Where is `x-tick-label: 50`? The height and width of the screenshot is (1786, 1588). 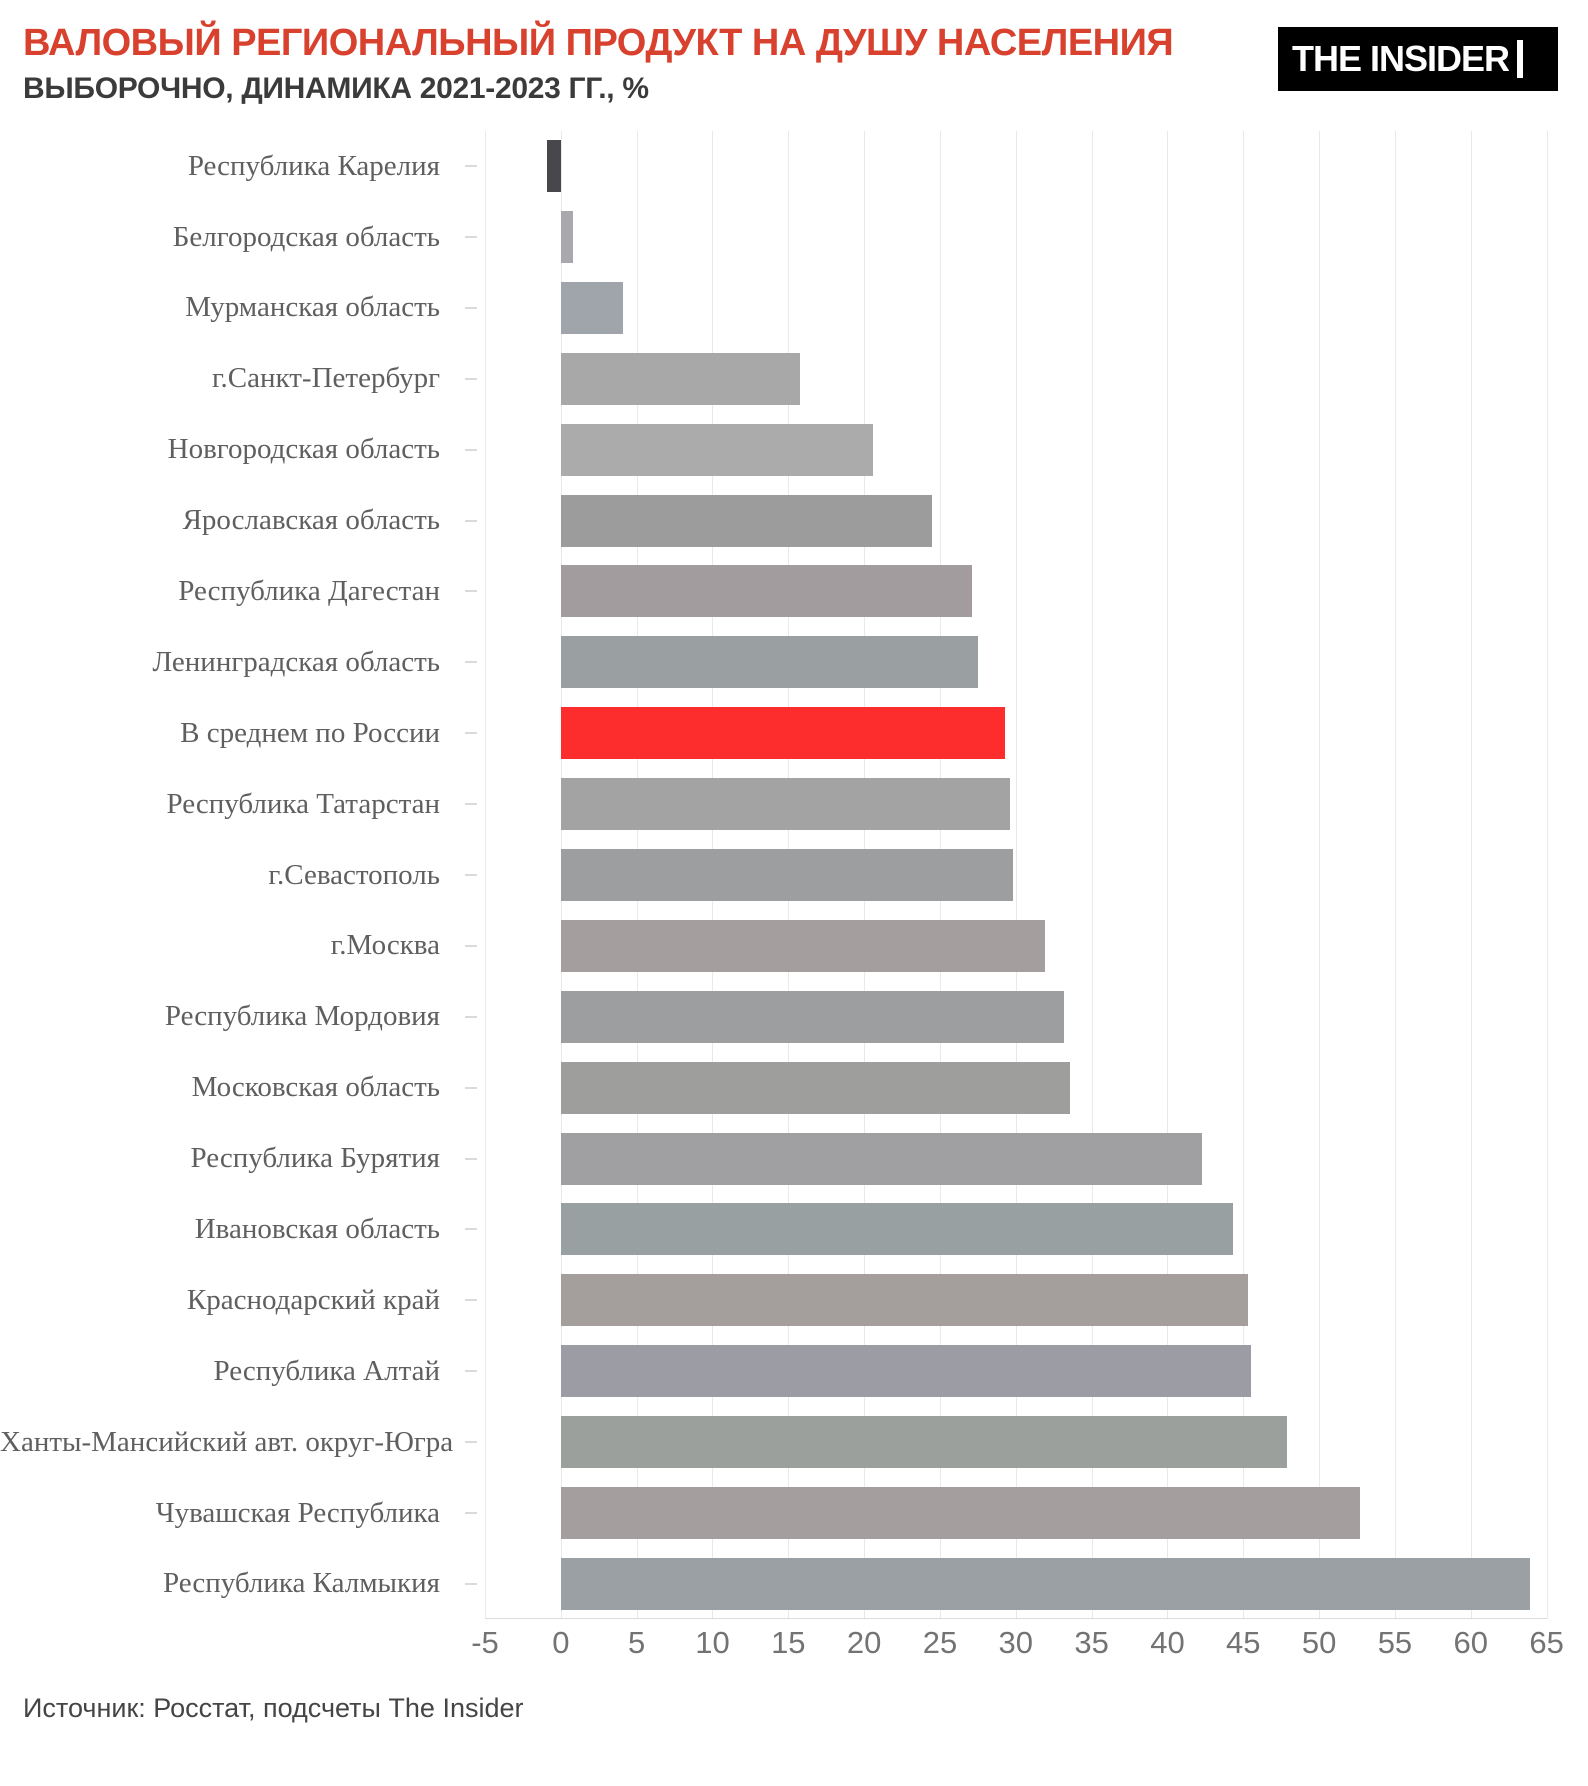
x-tick-label: 50 is located at coordinates (1319, 1643).